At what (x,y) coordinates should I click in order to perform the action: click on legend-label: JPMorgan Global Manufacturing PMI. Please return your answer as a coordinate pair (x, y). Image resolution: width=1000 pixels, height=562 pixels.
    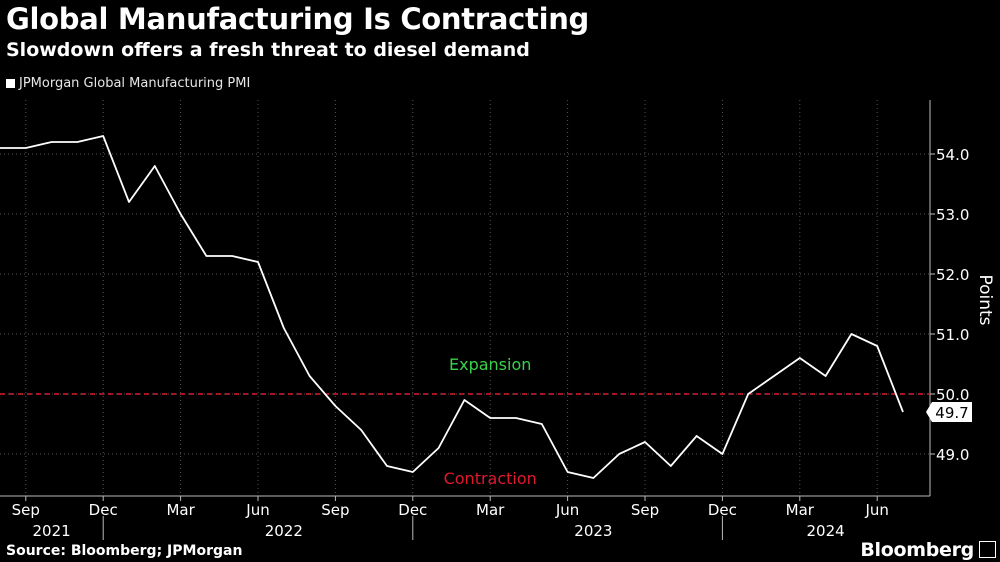
    Looking at the image, I should click on (135, 83).